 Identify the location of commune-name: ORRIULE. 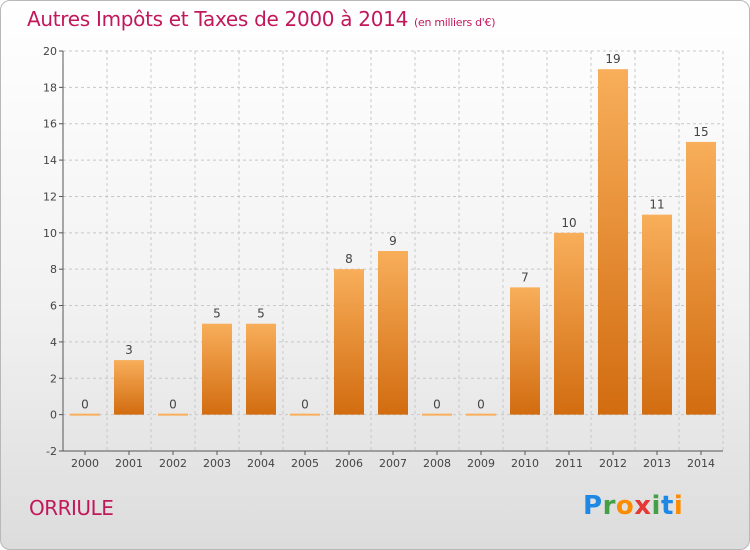
(71, 508).